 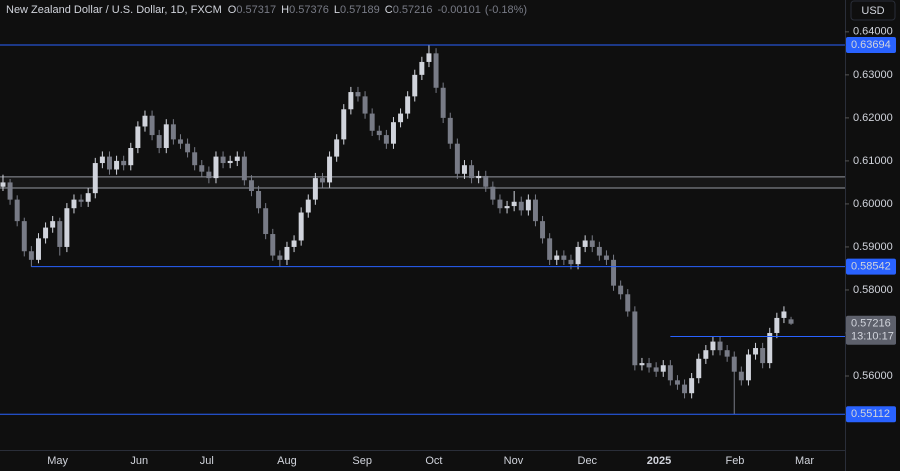 I want to click on ohlc-value: 0.57317, so click(x=256, y=10).